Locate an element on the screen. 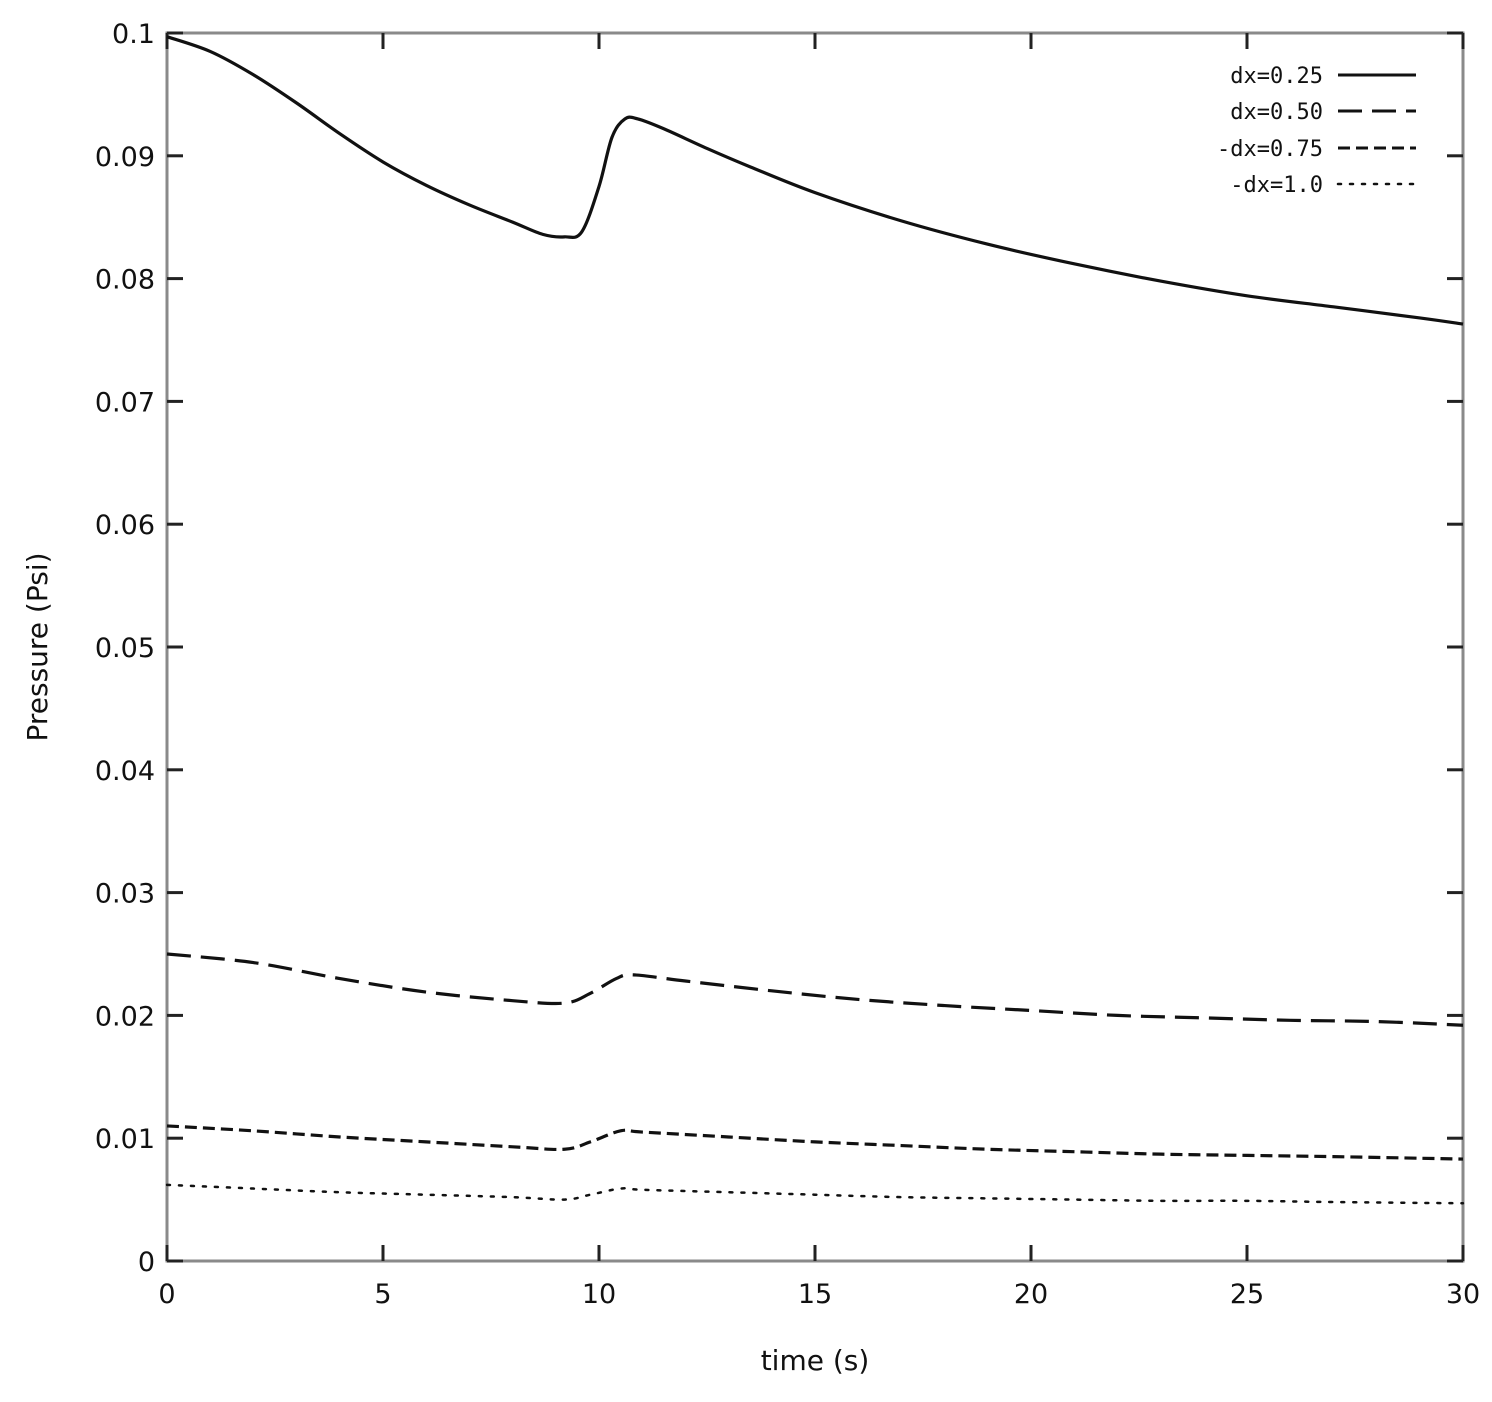 The height and width of the screenshot is (1402, 1492). x-tick-label: 0 is located at coordinates (166, 1294).